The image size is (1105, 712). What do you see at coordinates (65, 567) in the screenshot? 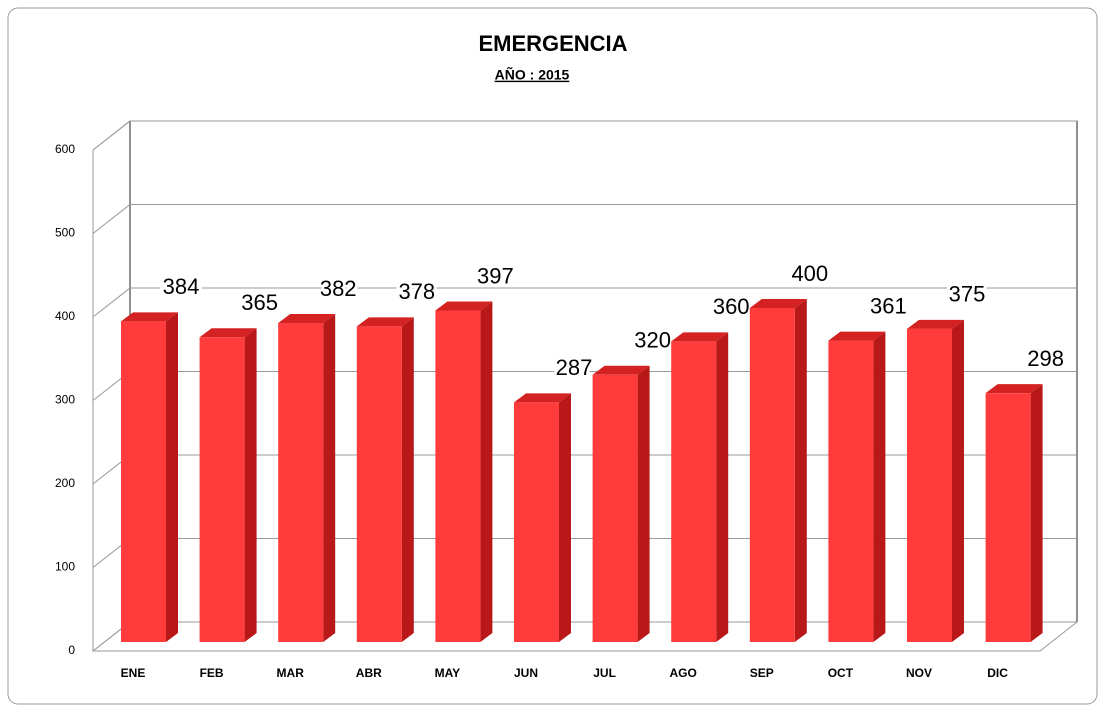
I see `y-tick-label: 100` at bounding box center [65, 567].